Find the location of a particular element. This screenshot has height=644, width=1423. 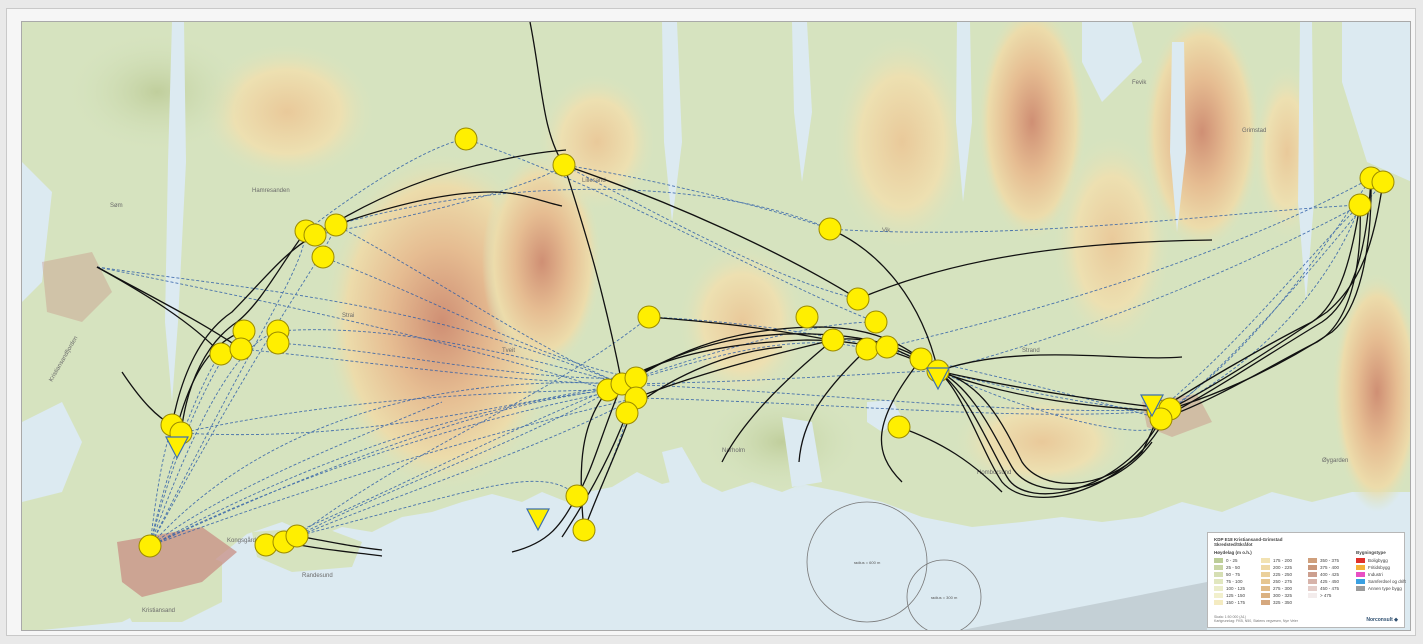

legend-label: 75 - 100 is located at coordinates (1234, 581).